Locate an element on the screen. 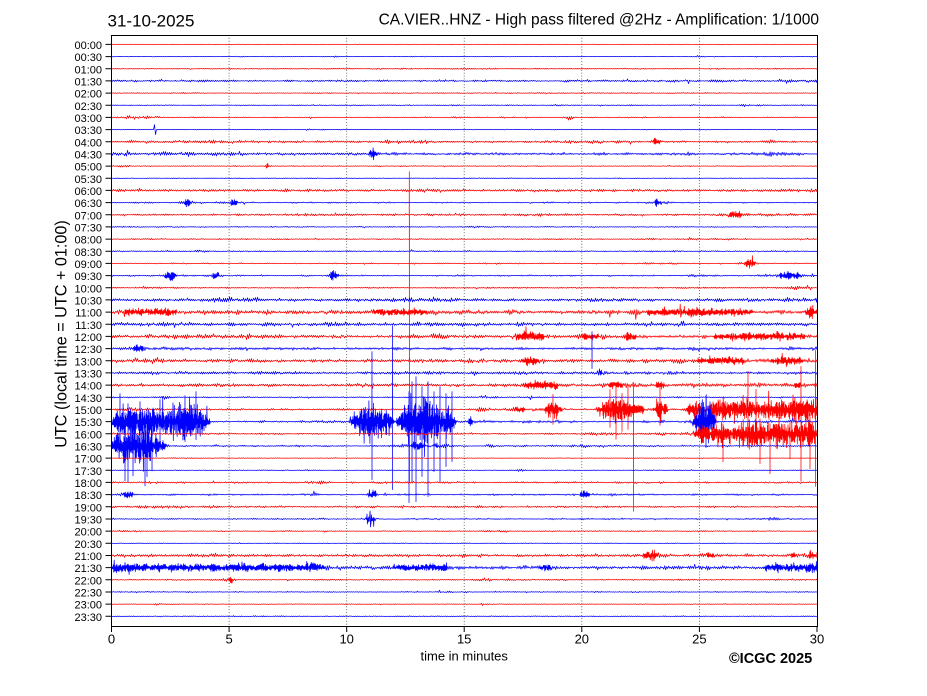 The image size is (927, 696). svg-text: 11:00 is located at coordinates (88, 314).